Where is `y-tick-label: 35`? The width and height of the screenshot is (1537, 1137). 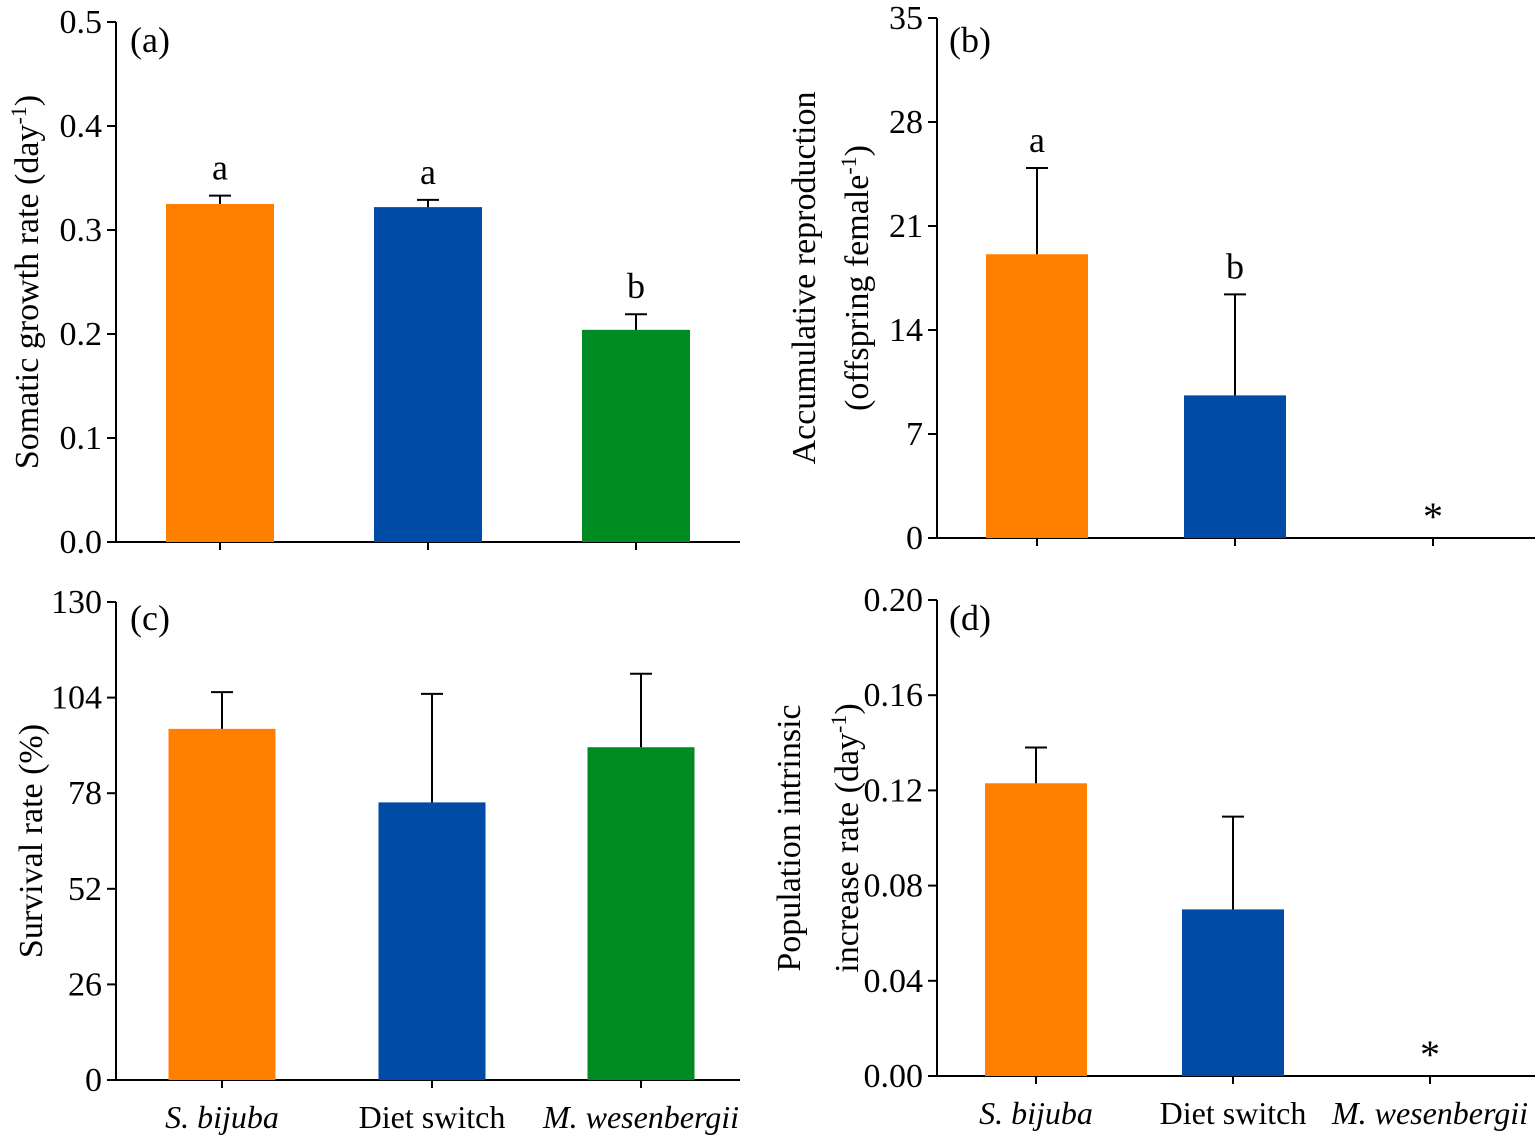
y-tick-label: 35 is located at coordinates (906, 18).